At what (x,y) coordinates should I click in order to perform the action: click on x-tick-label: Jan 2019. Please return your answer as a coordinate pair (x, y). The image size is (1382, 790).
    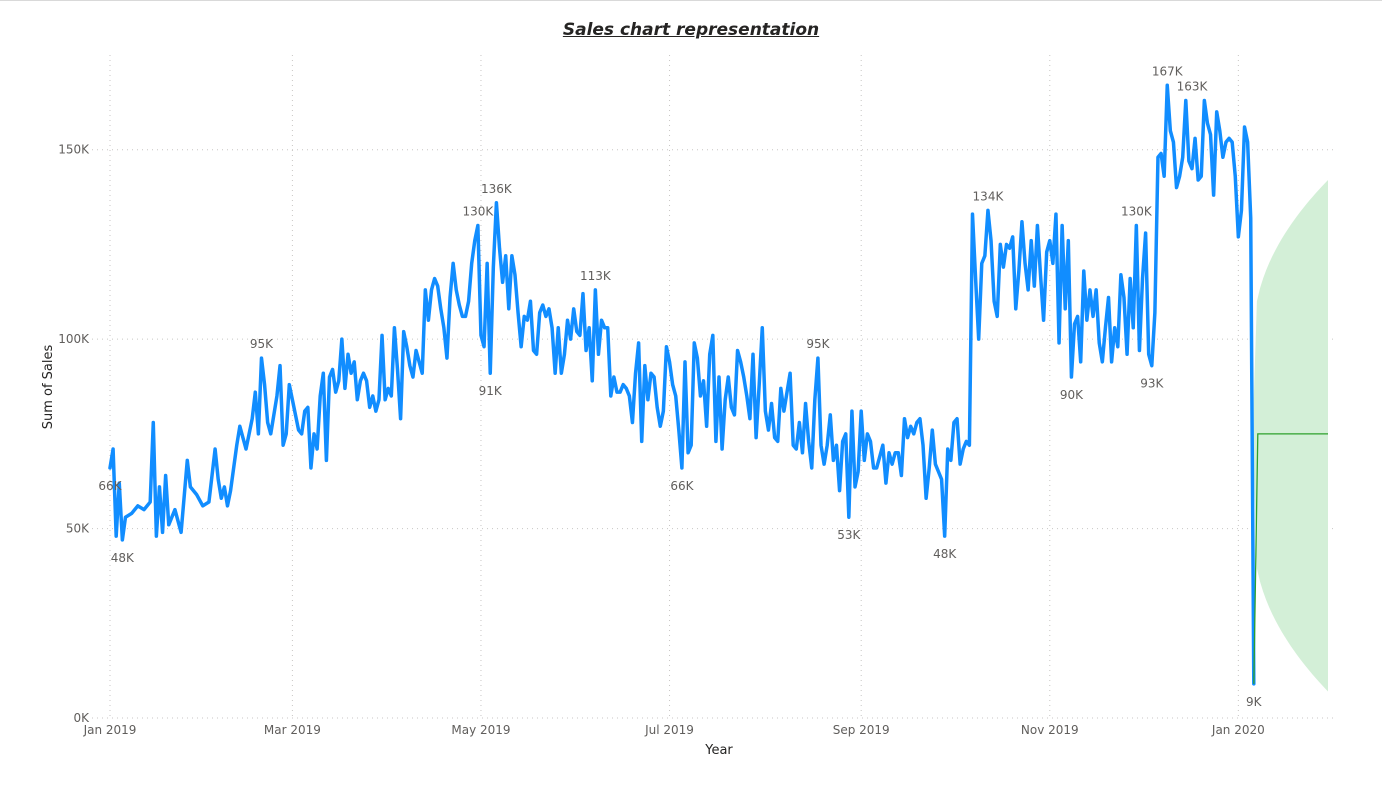
    Looking at the image, I should click on (110, 730).